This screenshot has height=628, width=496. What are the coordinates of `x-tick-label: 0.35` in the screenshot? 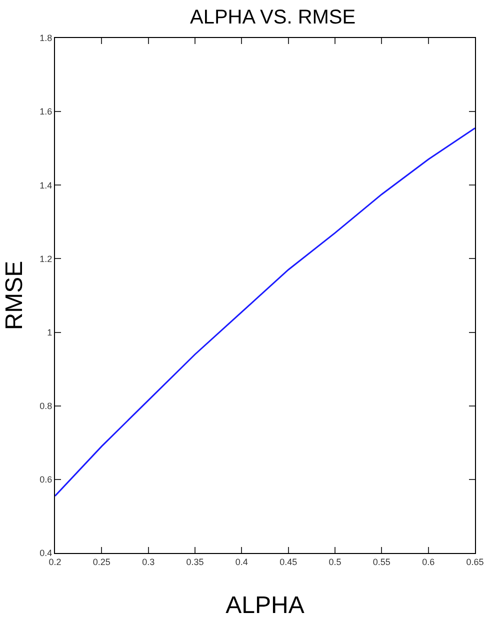 It's located at (195, 561).